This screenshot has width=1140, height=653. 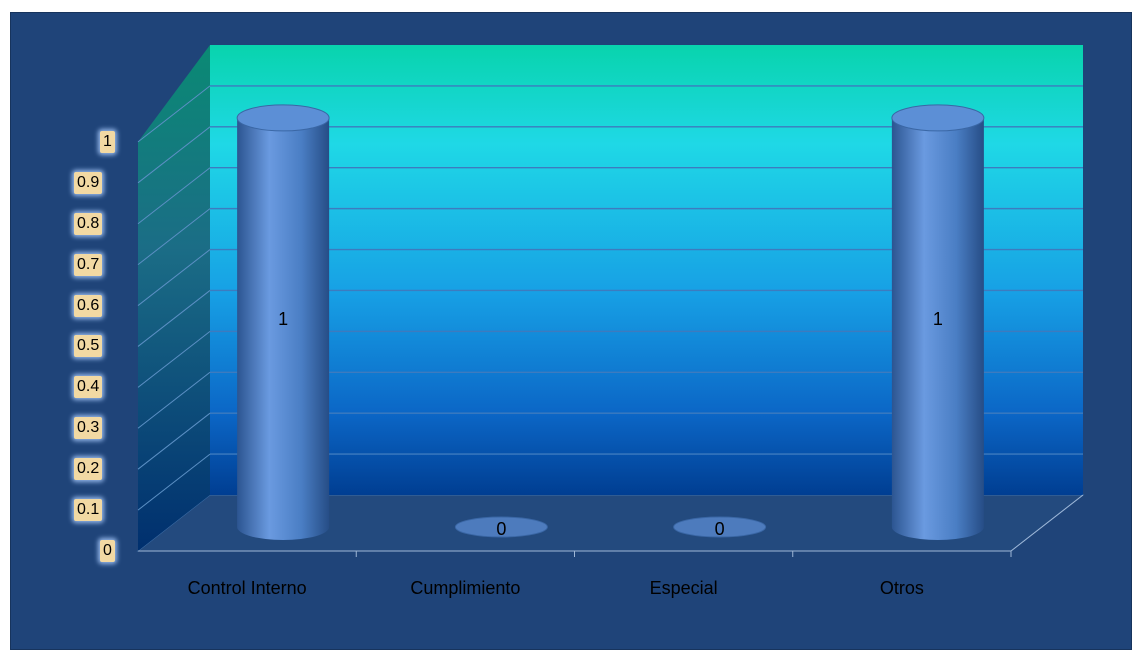 What do you see at coordinates (88, 264) in the screenshot?
I see `y-tick-label: 0.7` at bounding box center [88, 264].